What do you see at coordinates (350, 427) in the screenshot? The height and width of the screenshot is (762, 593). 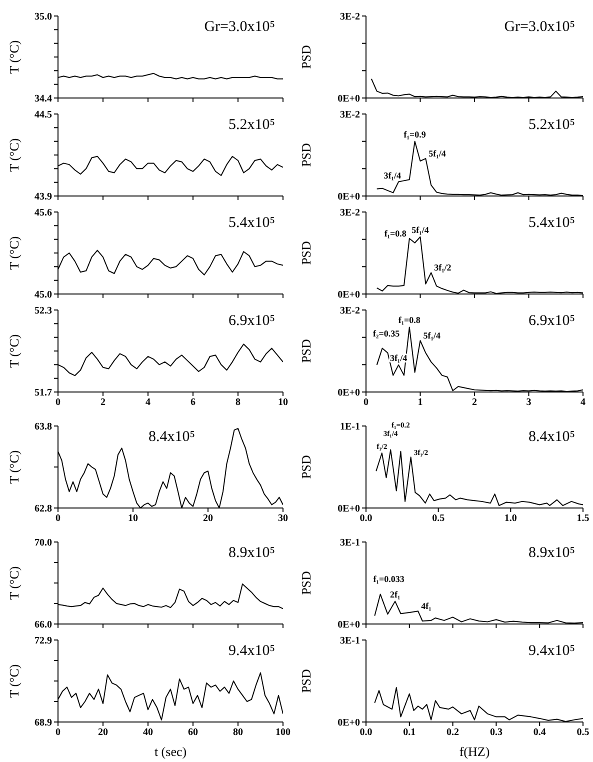 I see `y-tick-label: 1E-1` at bounding box center [350, 427].